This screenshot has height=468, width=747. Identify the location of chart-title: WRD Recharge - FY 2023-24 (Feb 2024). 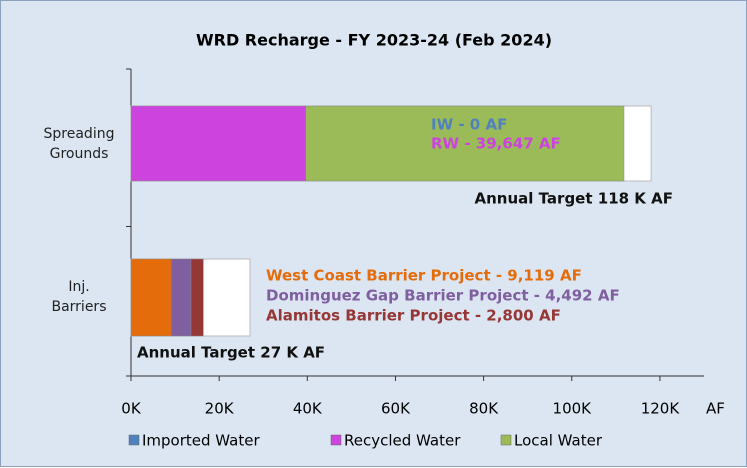
(374, 40).